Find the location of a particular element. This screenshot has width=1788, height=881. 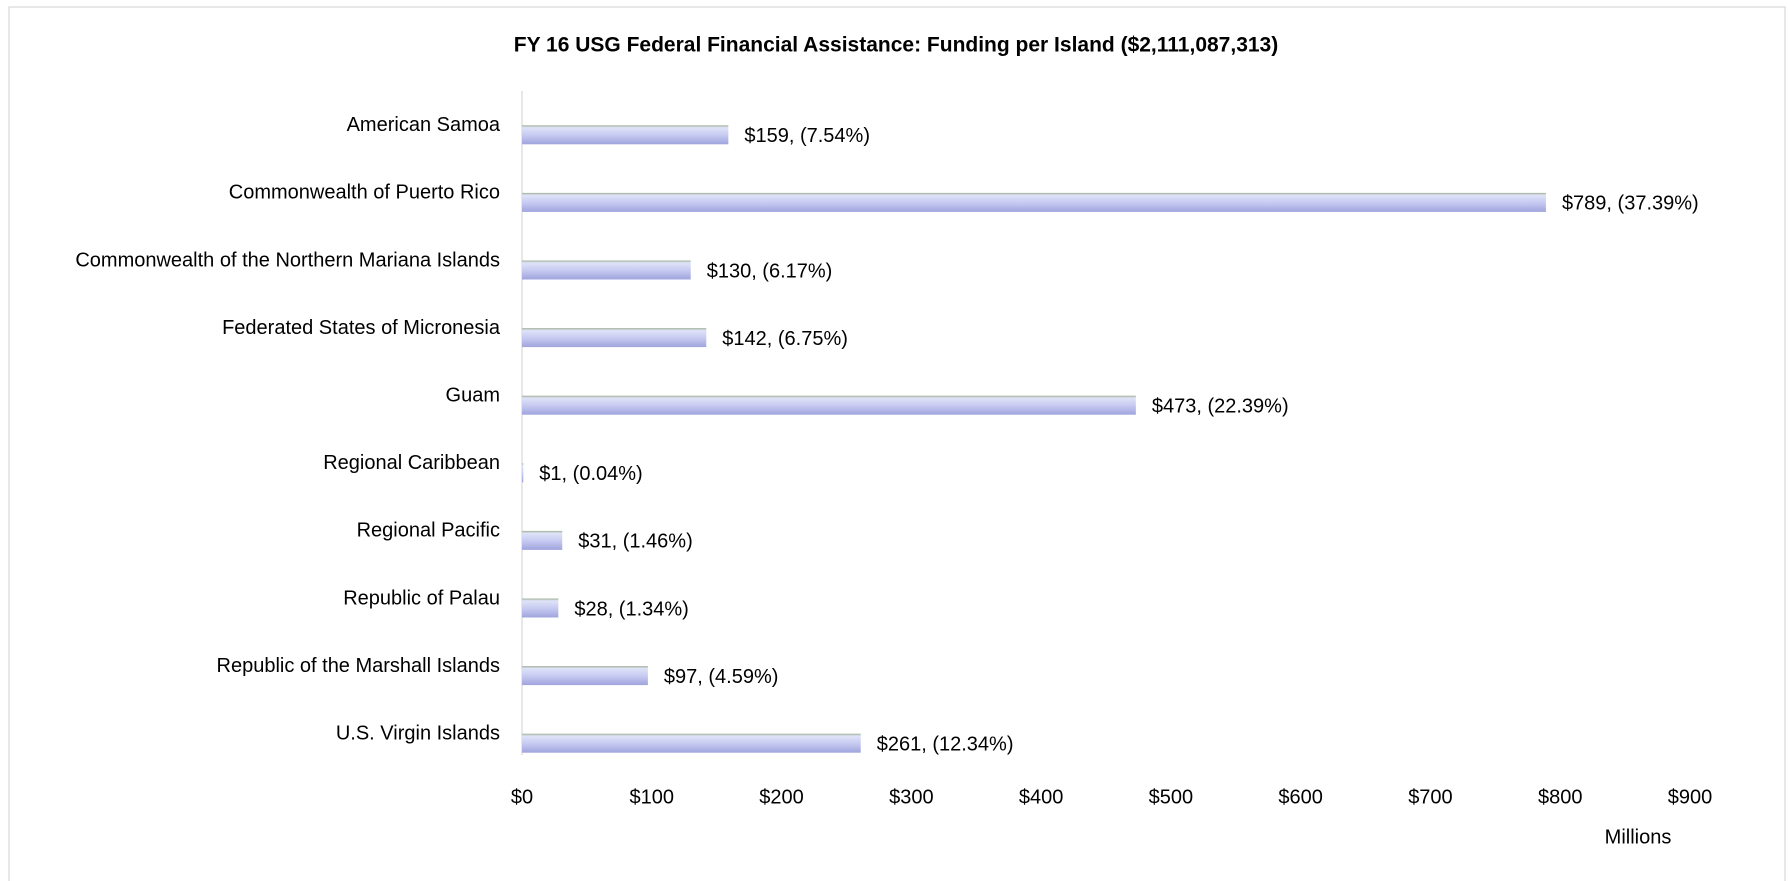

x-tick-label: $600 is located at coordinates (1300, 797).